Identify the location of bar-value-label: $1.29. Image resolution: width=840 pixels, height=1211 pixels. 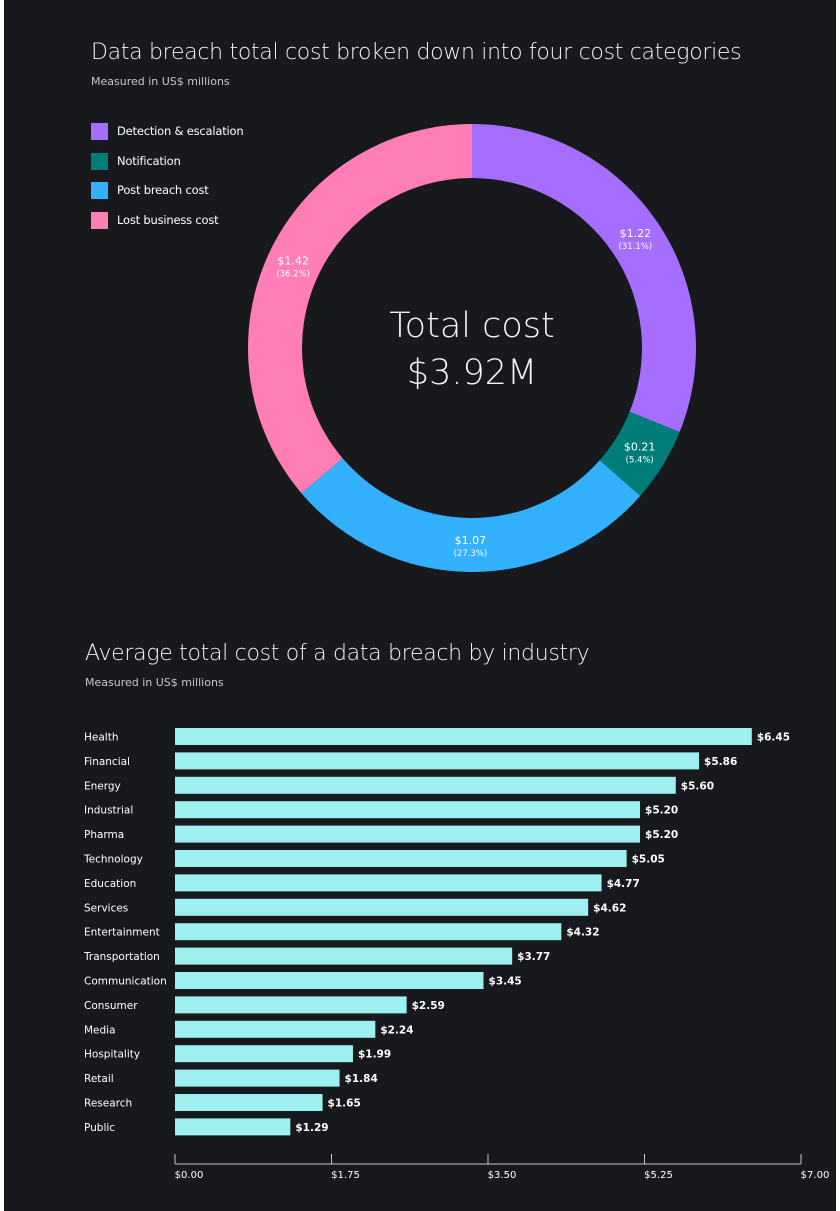
(311, 1128).